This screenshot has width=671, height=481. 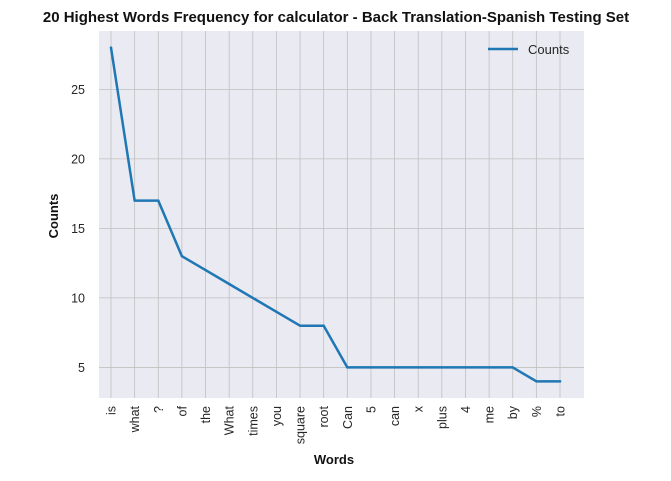 I want to click on x-tick-label: of, so click(x=182, y=410).